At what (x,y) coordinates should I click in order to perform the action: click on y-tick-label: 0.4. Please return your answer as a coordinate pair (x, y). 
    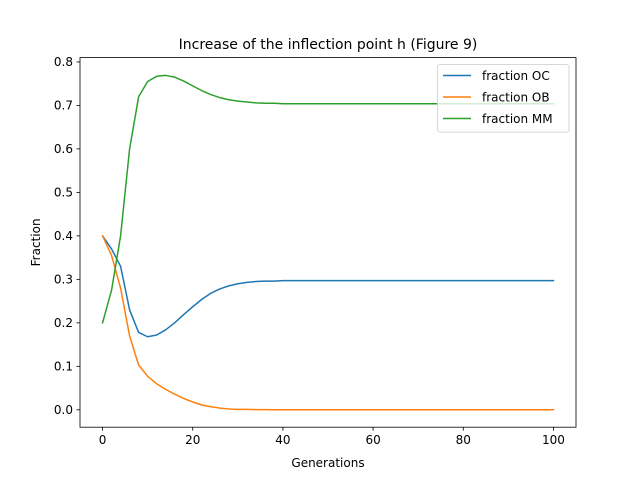
    Looking at the image, I should click on (63, 236).